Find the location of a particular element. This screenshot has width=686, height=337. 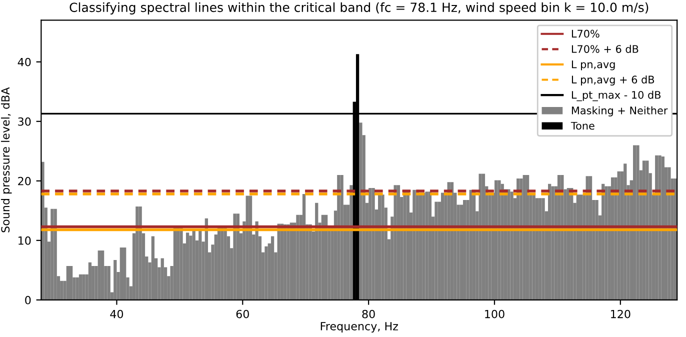

x-tick-label: 40 is located at coordinates (117, 314).